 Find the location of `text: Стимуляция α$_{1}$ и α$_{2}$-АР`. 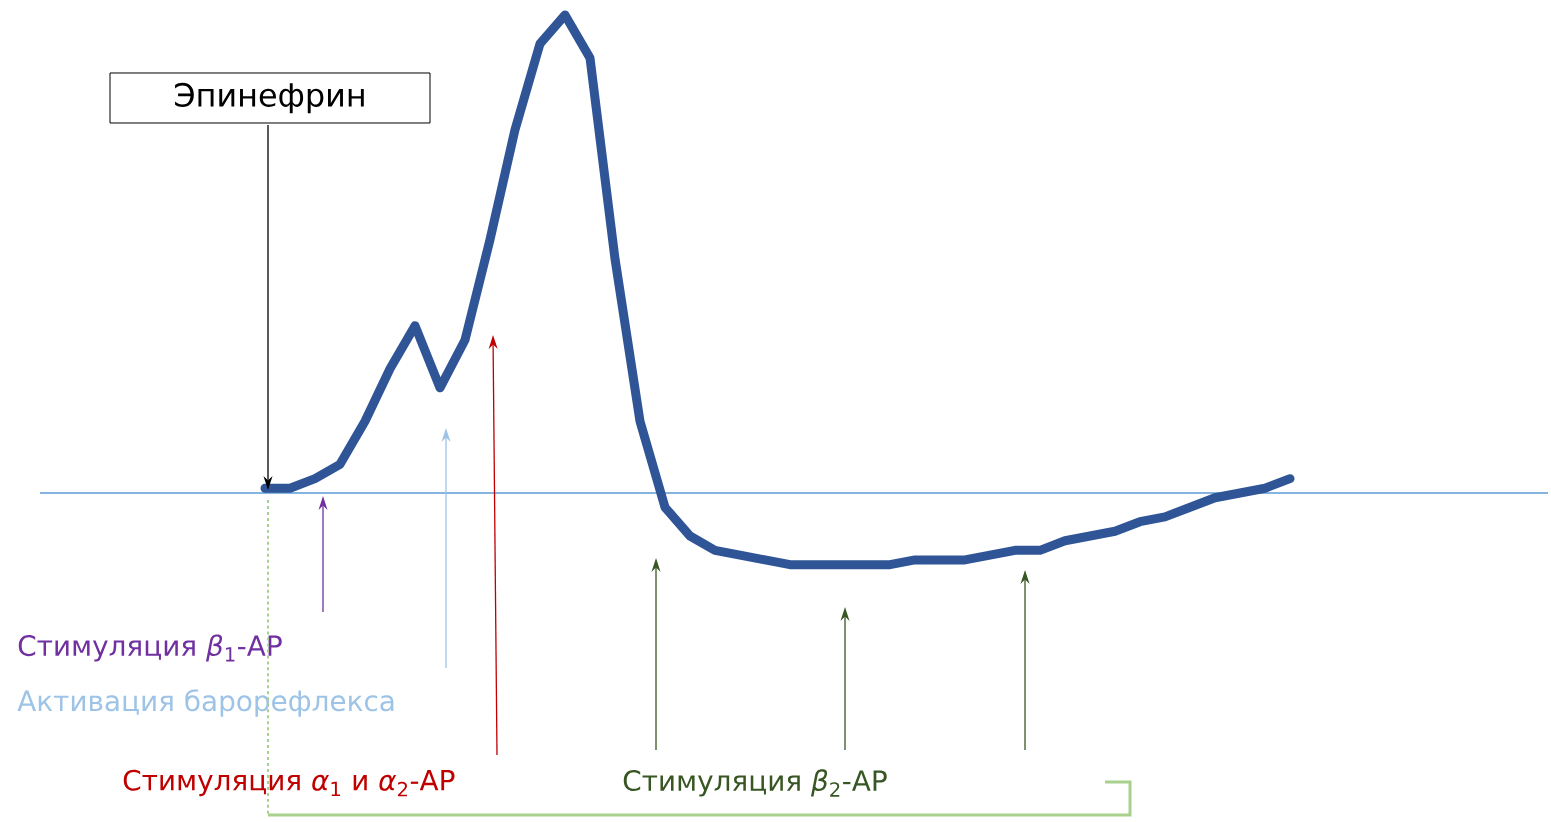

text: Стимуляция α$_{1}$ и α$_{2}$-АР is located at coordinates (289, 783).